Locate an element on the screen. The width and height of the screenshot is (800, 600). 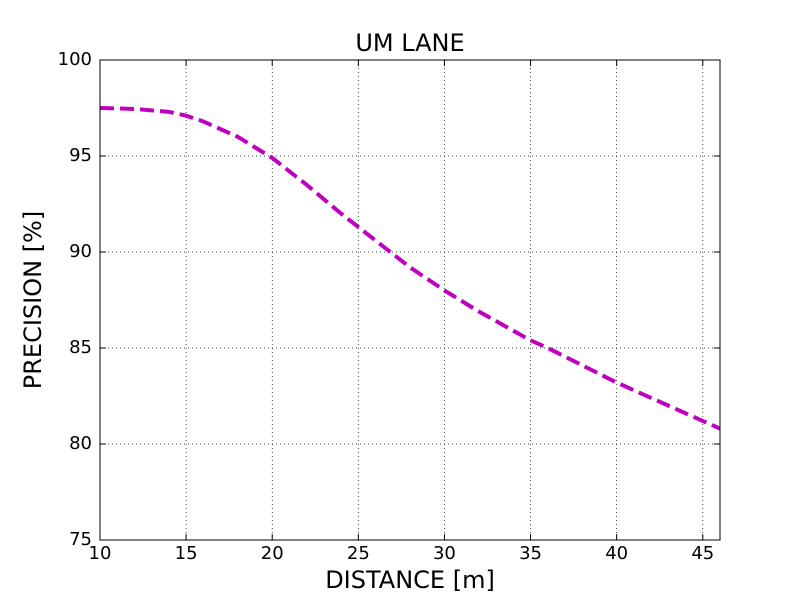
y-tick-label: 100 is located at coordinates (75, 59).